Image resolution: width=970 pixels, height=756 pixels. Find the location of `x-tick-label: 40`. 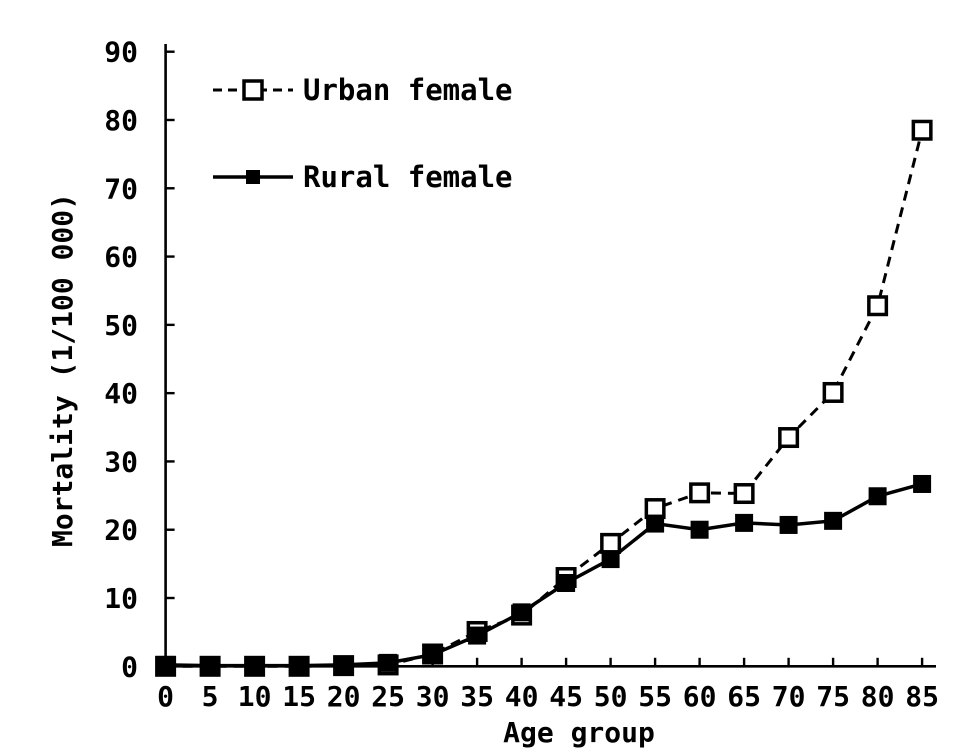

x-tick-label: 40 is located at coordinates (522, 696).